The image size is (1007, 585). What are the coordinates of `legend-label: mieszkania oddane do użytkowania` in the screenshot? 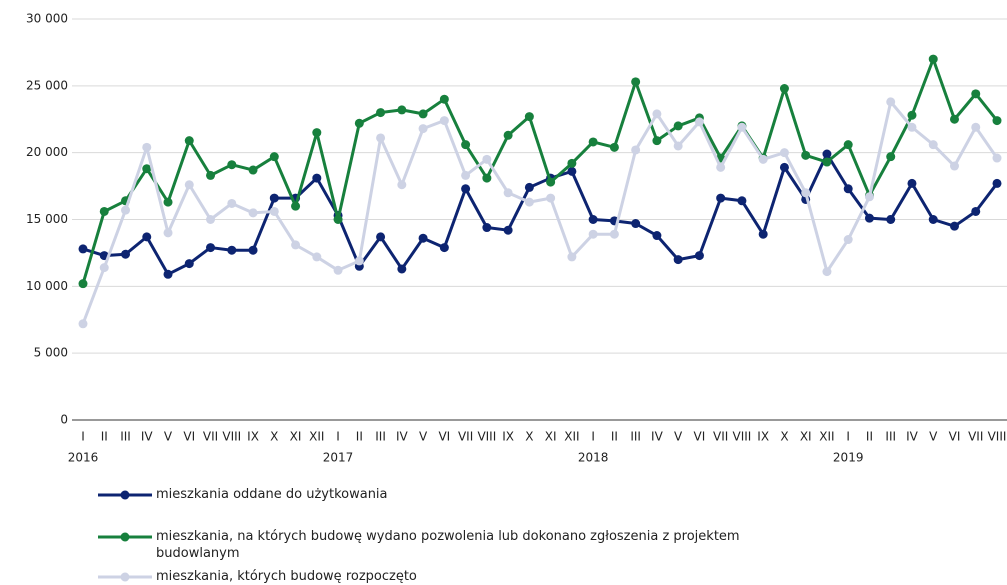 It's located at (272, 494).